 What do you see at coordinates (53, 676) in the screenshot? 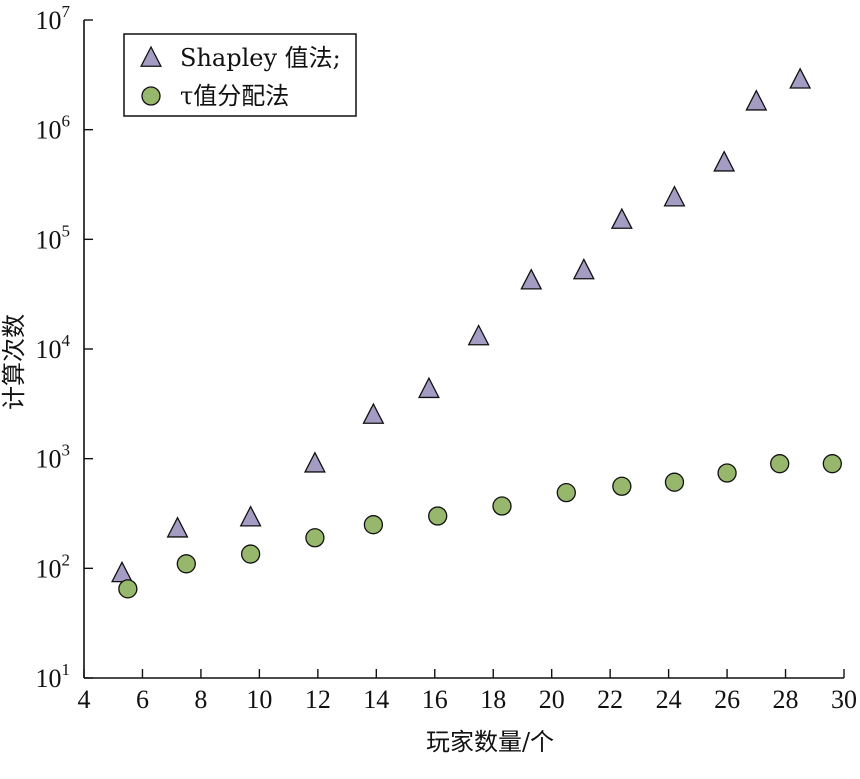
I see `y-tick-label: 10¹` at bounding box center [53, 676].